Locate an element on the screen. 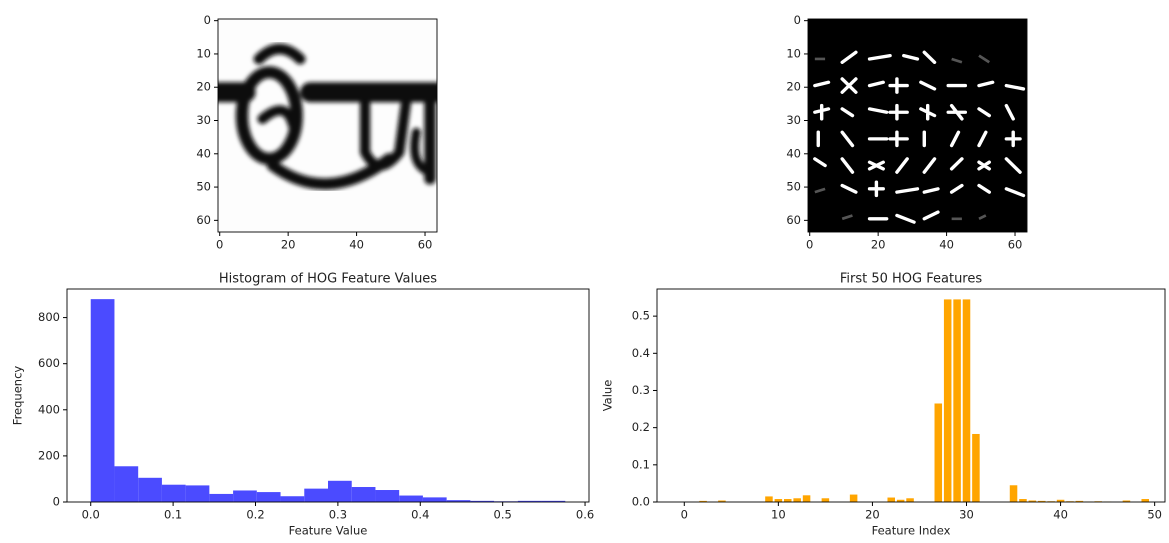 The height and width of the screenshot is (543, 1169). x-tick-label: 10 is located at coordinates (778, 515).